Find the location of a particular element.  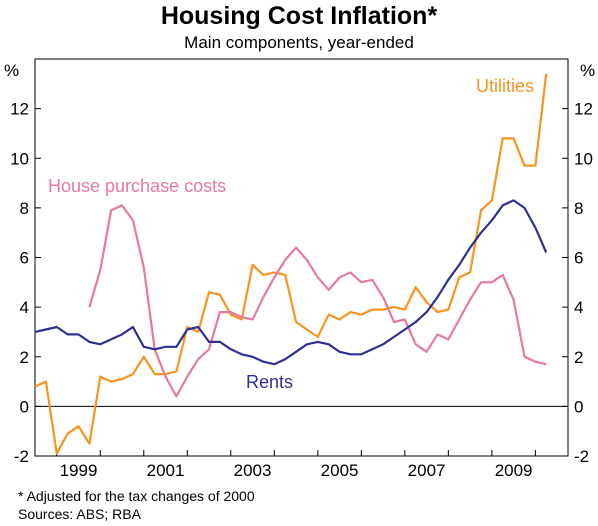

y-axis-left: -2 0 2 4 6 8 10 12% is located at coordinates (22, 263).